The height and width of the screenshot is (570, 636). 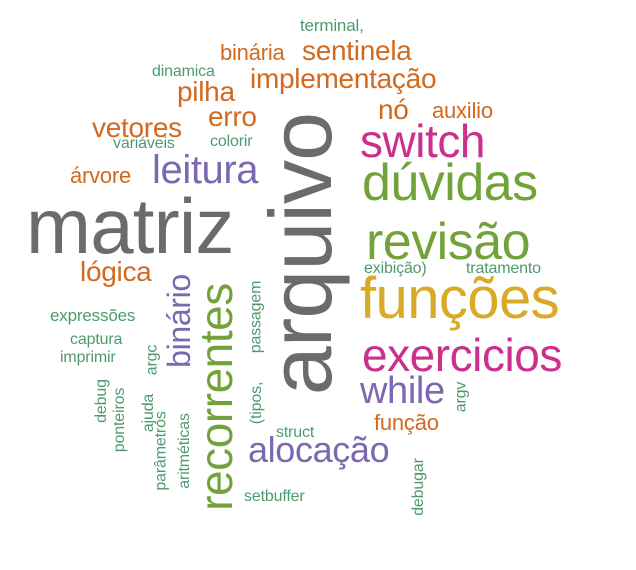 I want to click on word-binario: binário, so click(x=178, y=321).